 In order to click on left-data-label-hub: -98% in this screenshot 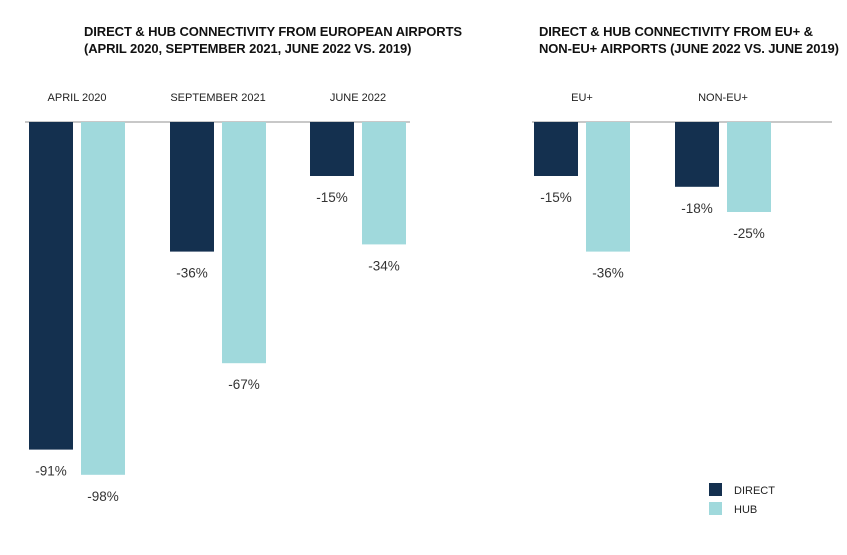, I will do `click(103, 496)`.